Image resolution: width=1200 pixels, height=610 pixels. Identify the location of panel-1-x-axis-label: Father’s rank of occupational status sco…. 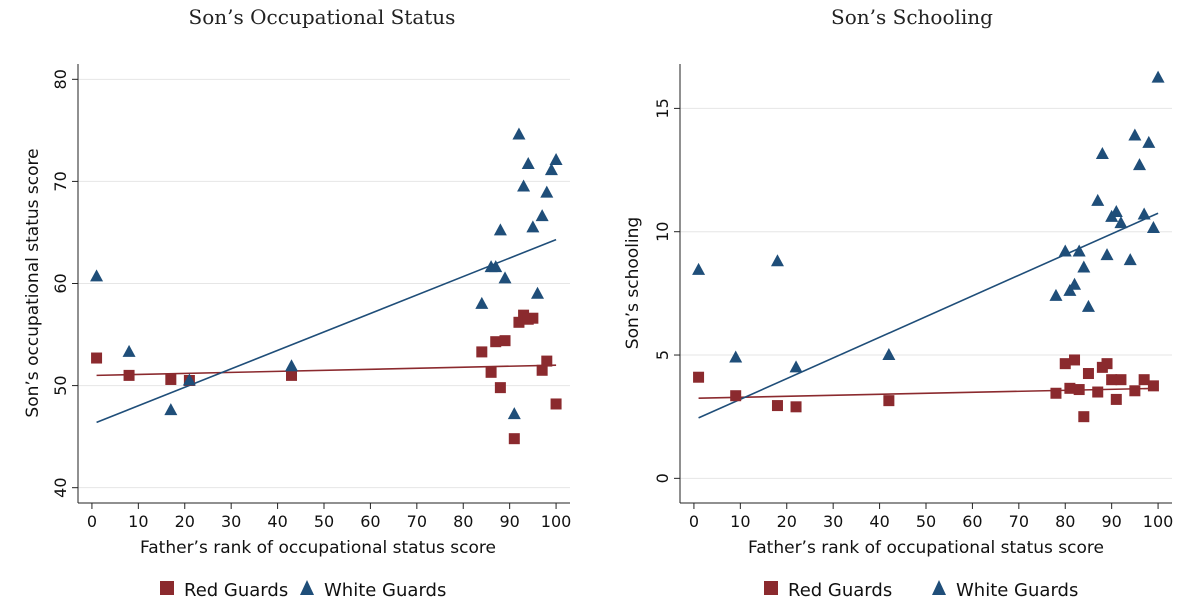
(318, 548).